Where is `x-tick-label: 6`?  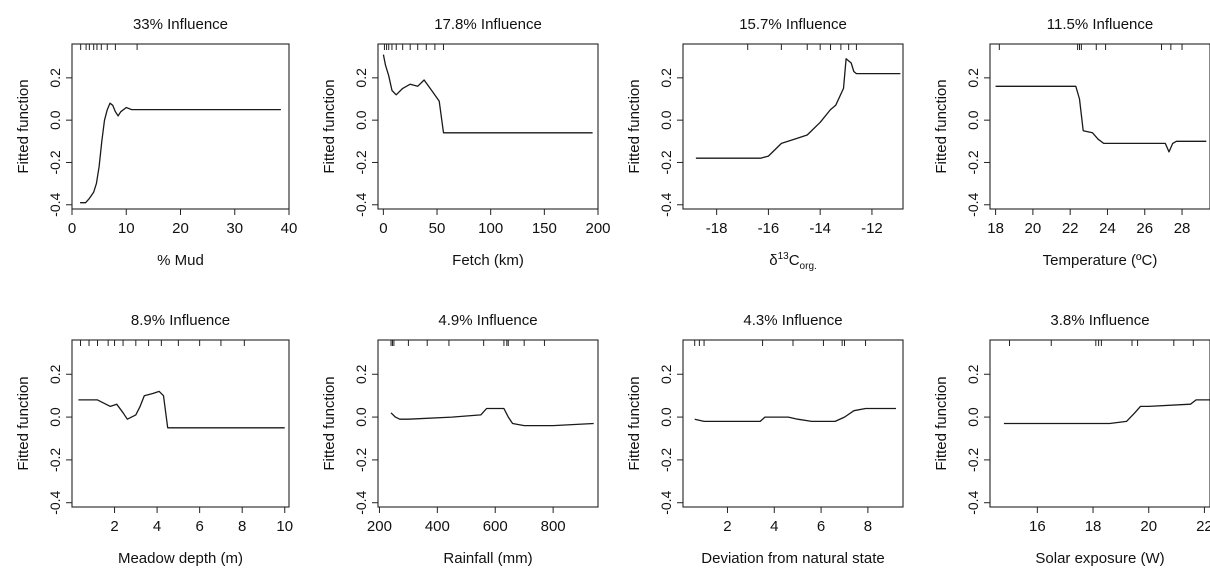 x-tick-label: 6 is located at coordinates (199, 526).